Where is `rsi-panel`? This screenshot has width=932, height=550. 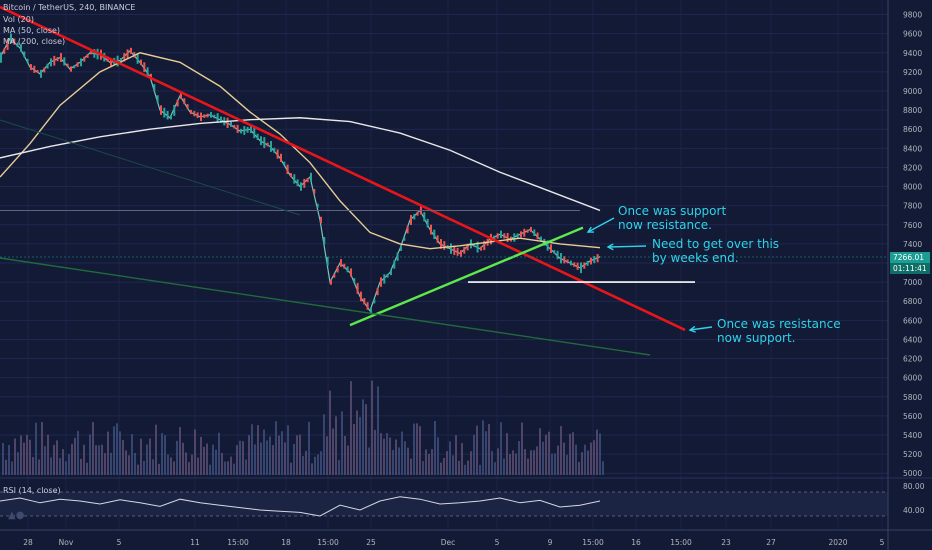
rsi-panel is located at coordinates (444, 504).